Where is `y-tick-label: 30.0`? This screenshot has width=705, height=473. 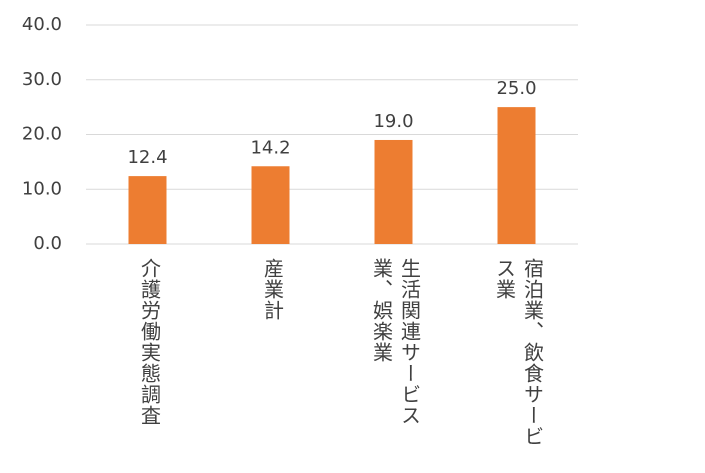 y-tick-label: 30.0 is located at coordinates (42, 79).